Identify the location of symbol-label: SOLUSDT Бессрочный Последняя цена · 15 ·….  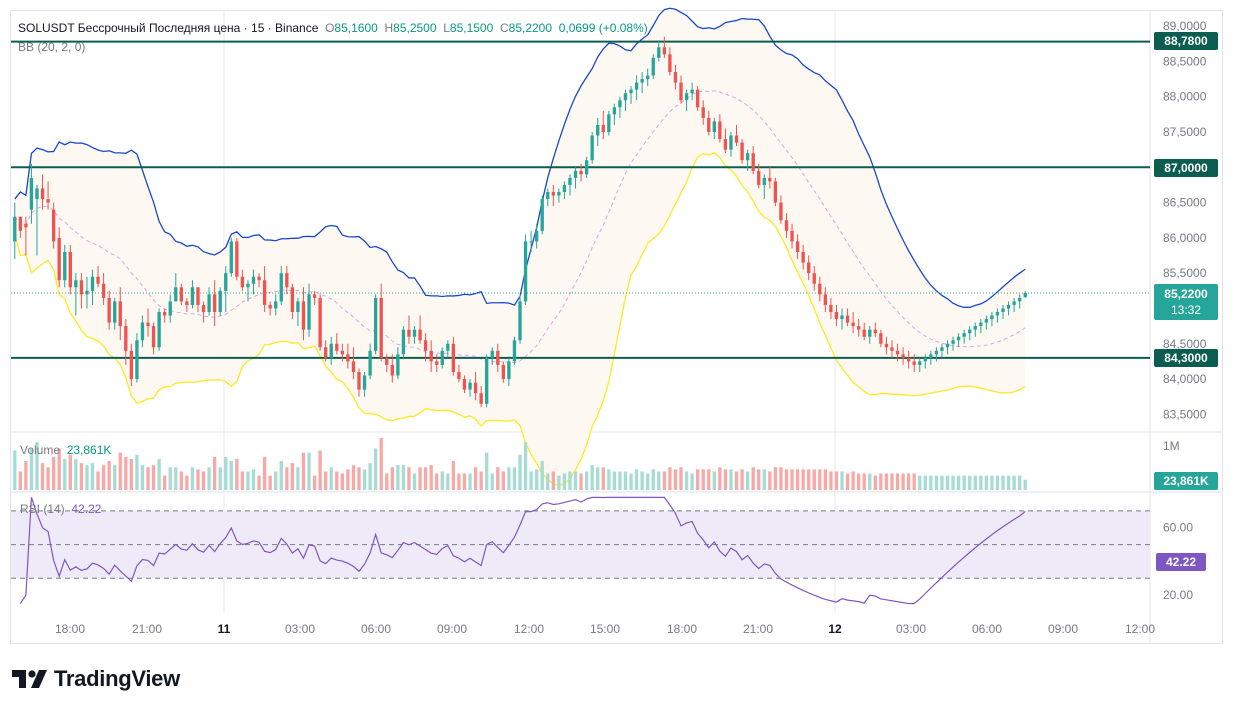
(168, 28).